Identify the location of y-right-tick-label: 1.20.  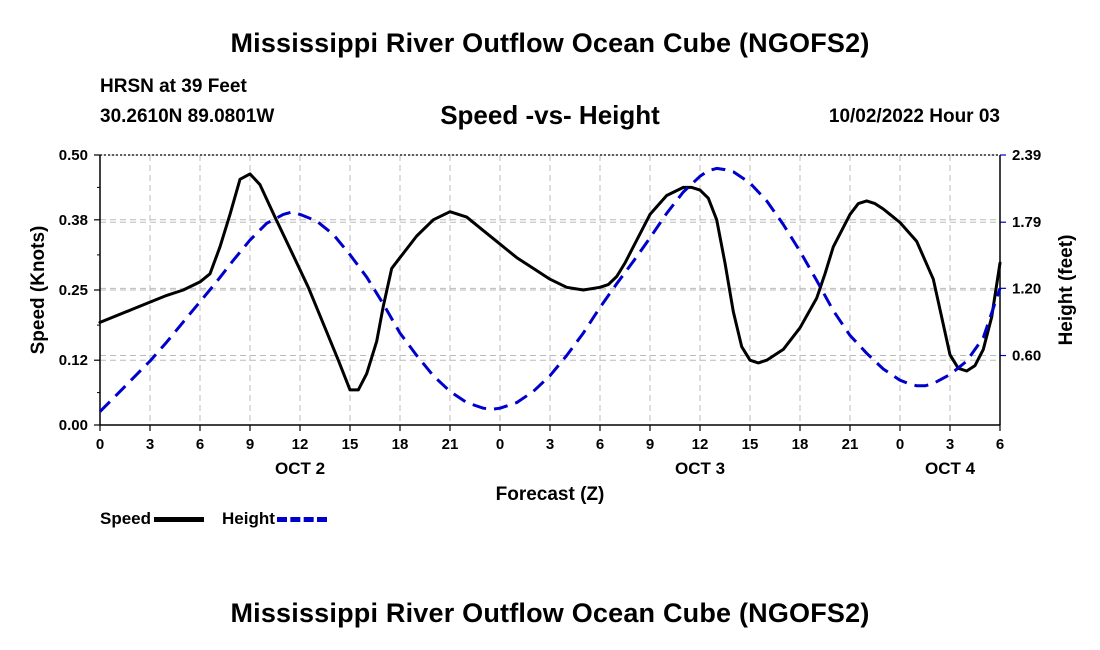
(1026, 288).